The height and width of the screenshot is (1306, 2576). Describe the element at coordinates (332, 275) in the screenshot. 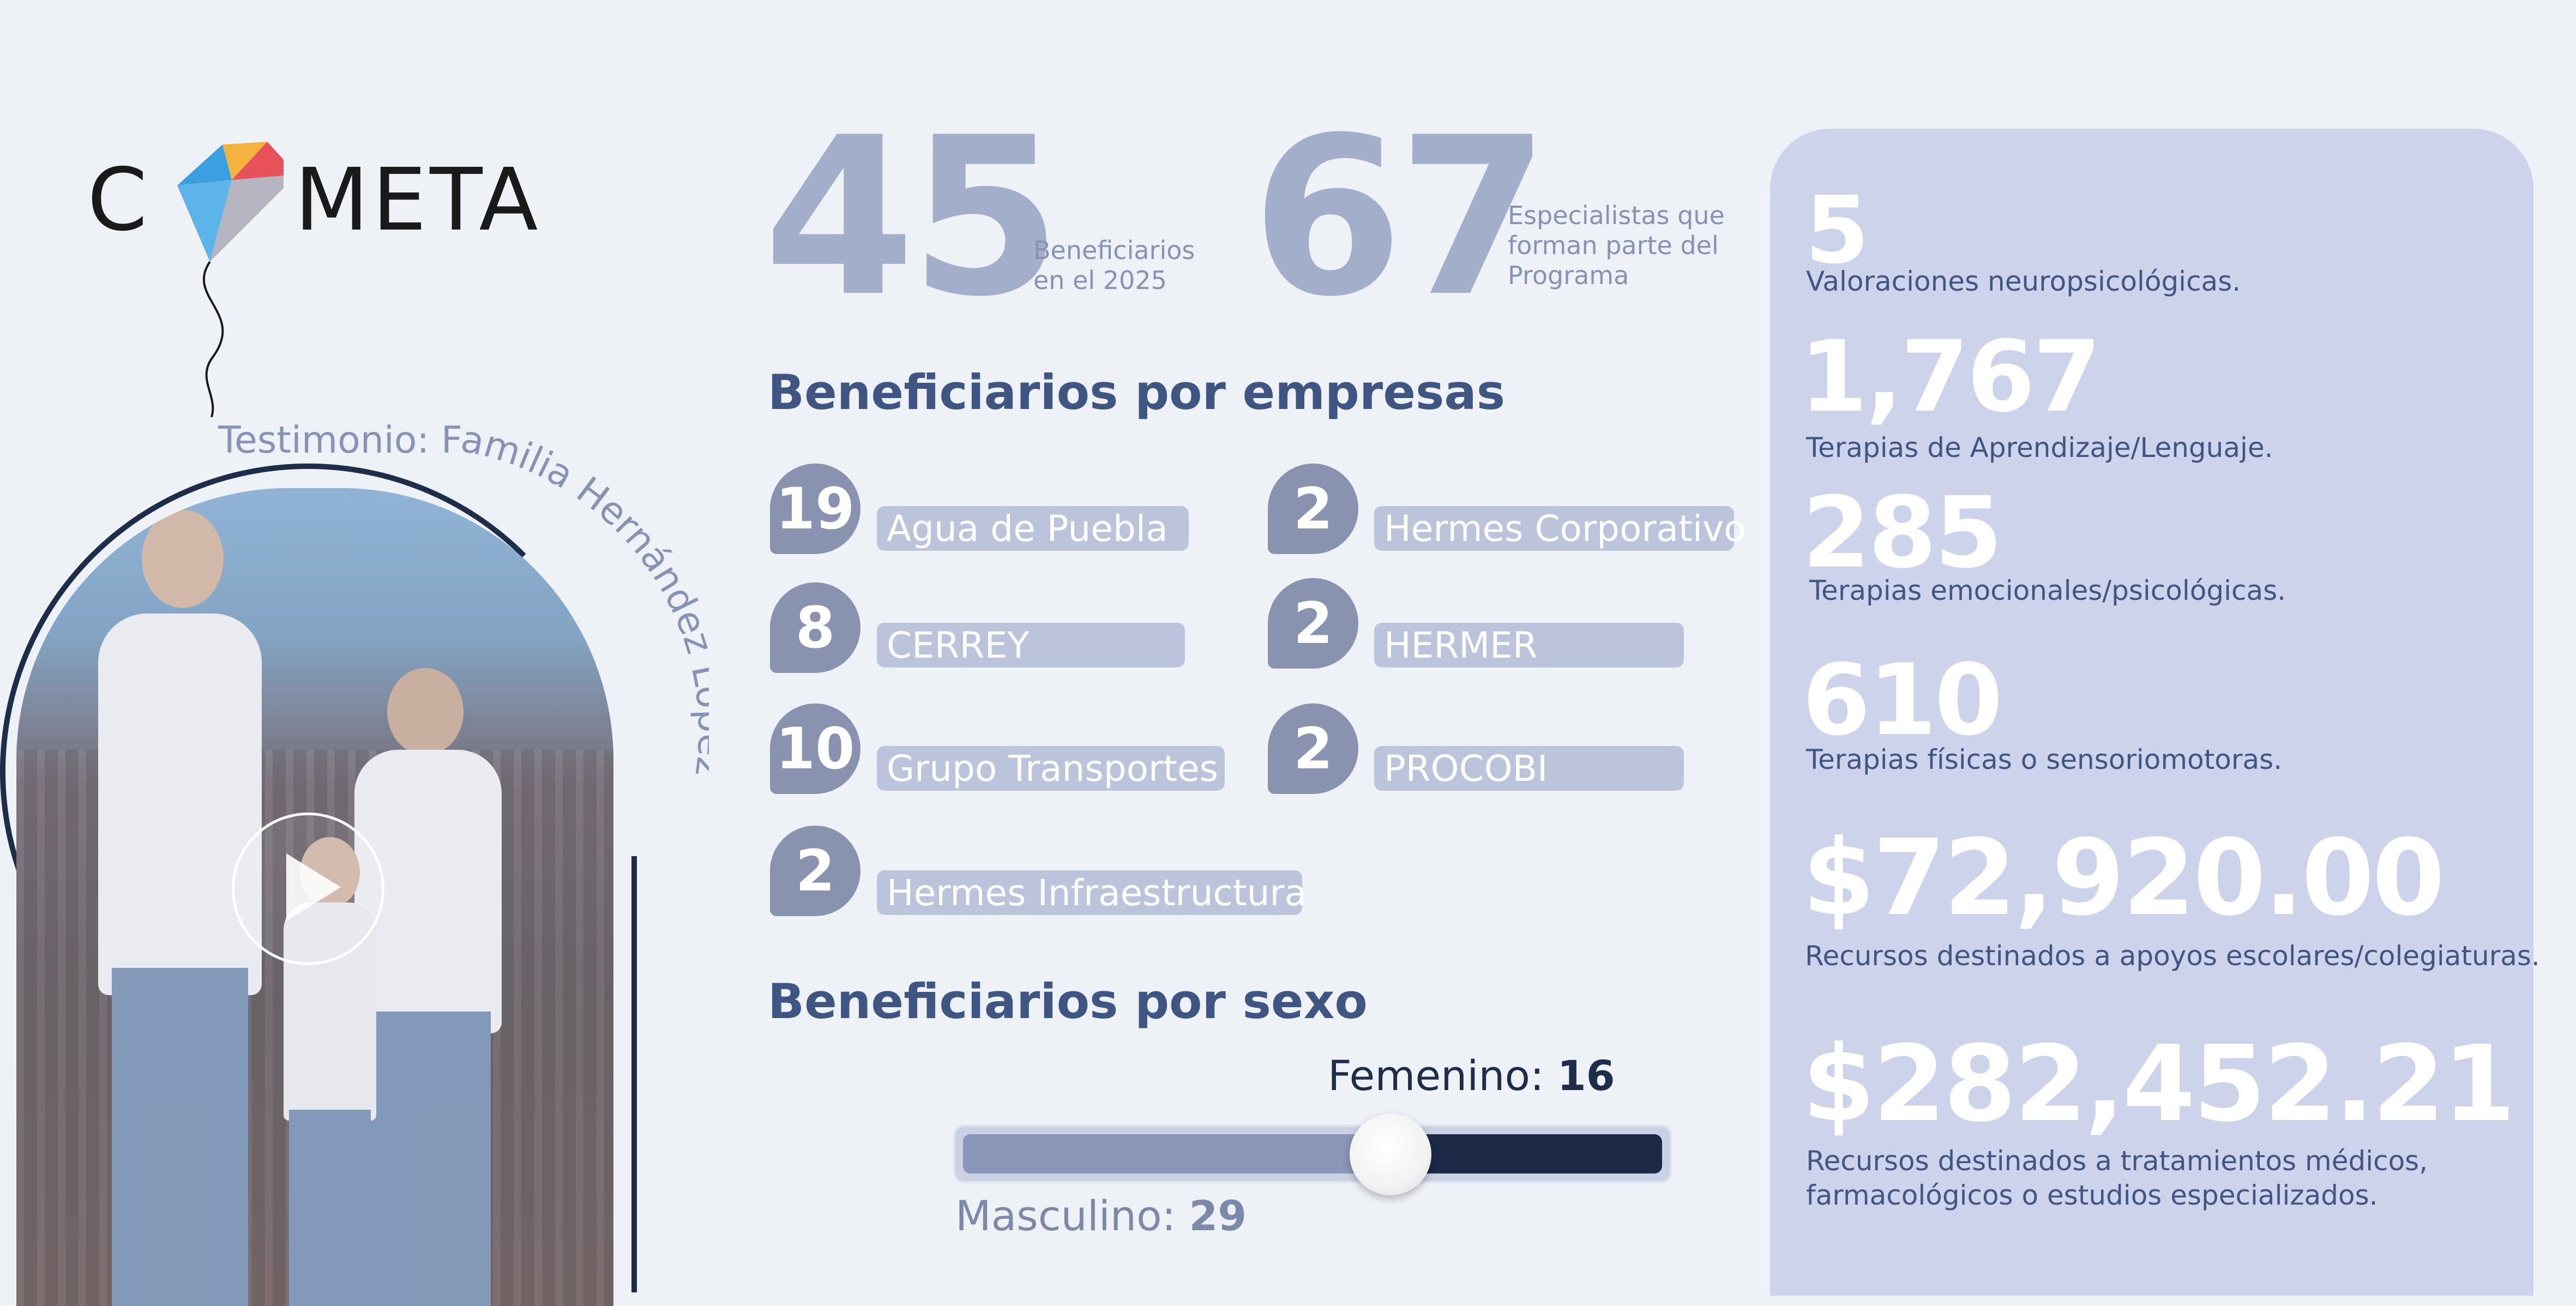

I see `logo: C META` at that location.